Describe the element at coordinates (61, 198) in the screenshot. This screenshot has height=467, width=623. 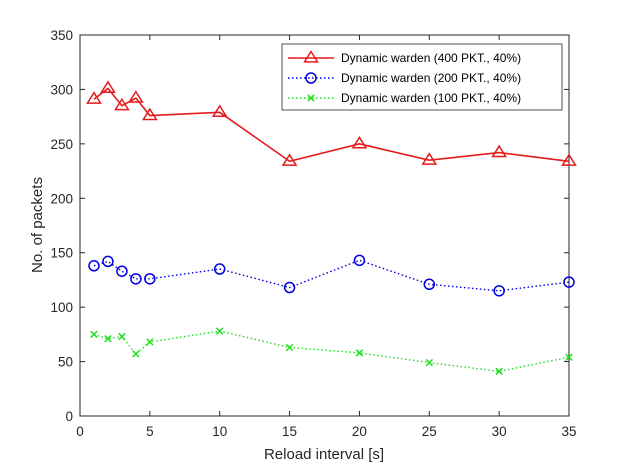
I see `y-tick-label: 200` at that location.